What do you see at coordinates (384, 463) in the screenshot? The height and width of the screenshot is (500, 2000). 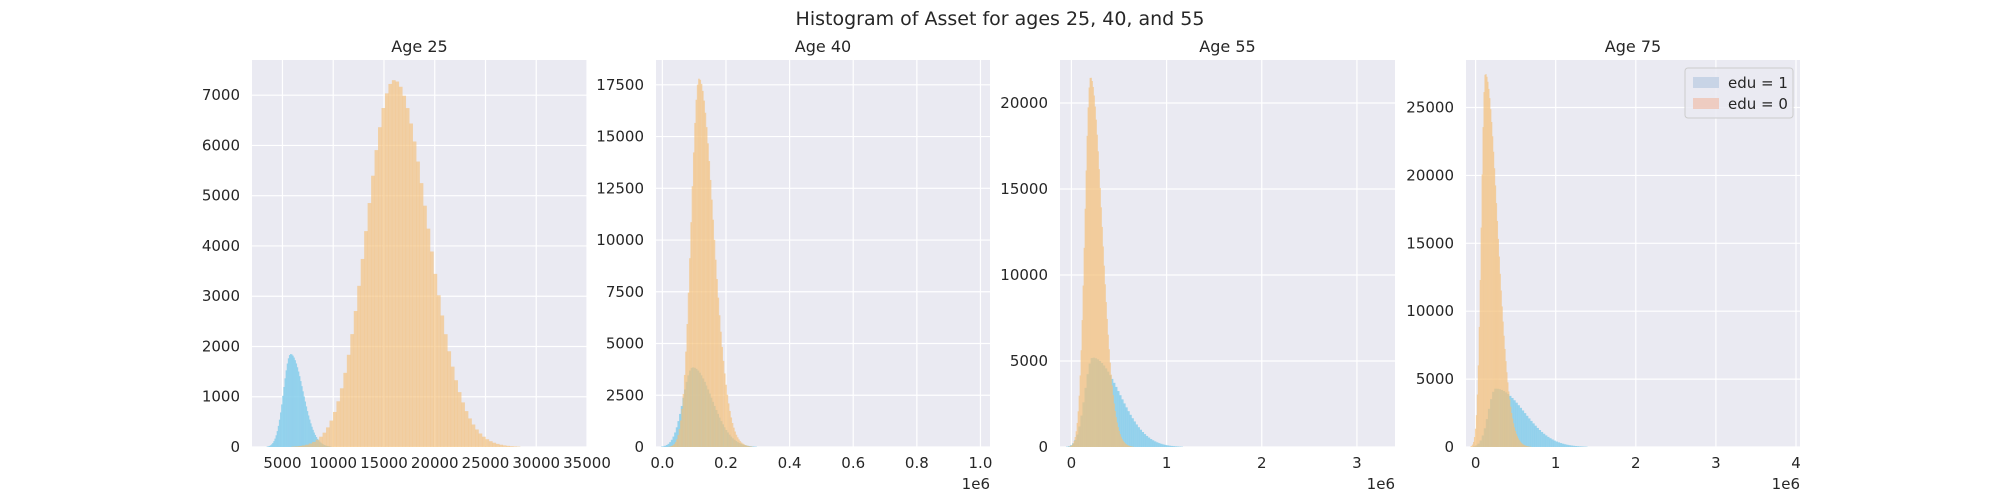 I see `x-tick-label: 15000` at bounding box center [384, 463].